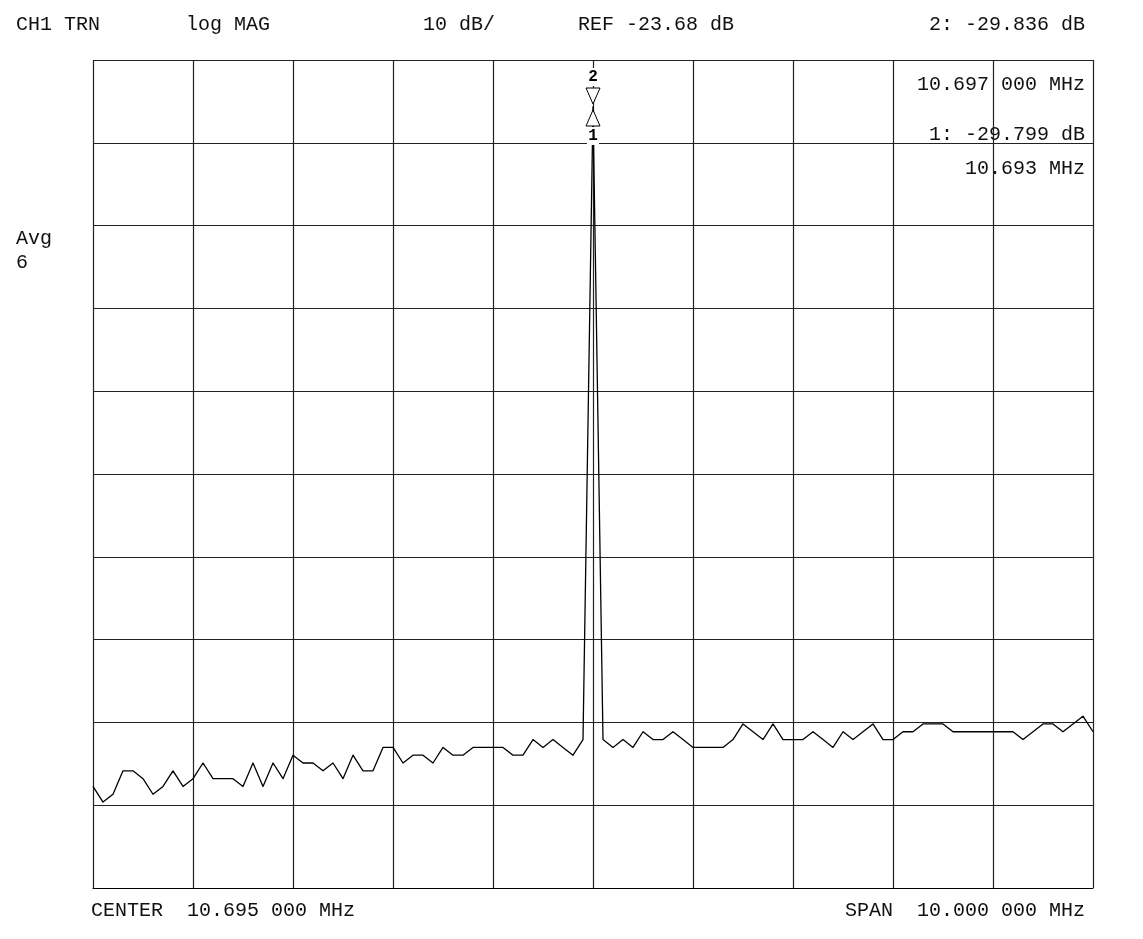 The height and width of the screenshot is (939, 1143). I want to click on text: CENTER 10.695 000 MHz, so click(223, 910).